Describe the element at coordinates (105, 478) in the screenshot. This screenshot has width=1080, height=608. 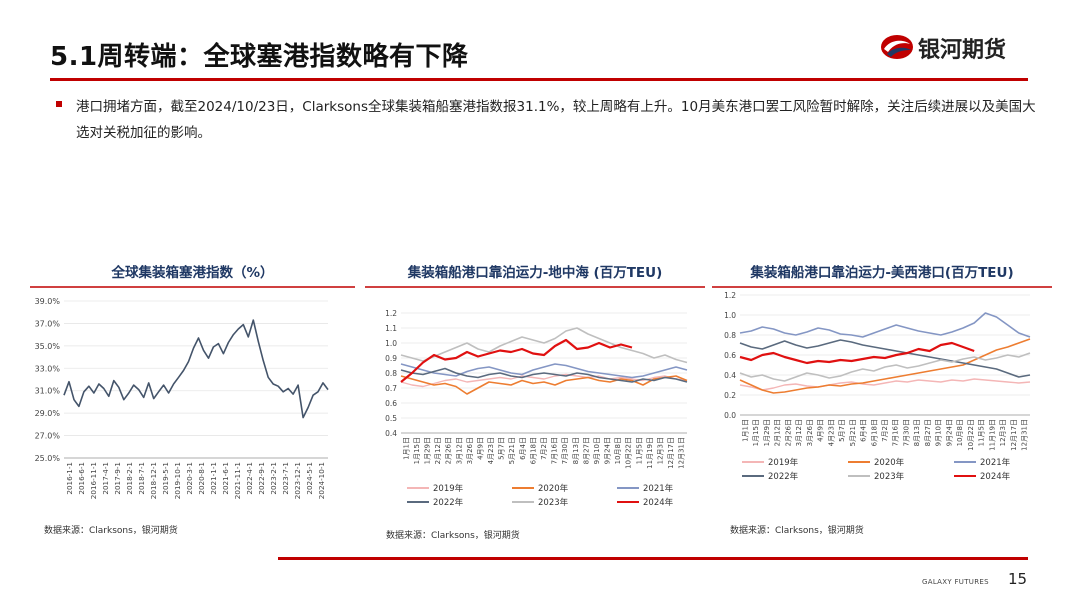
I see `x-tick-label: 2017-4-1` at that location.